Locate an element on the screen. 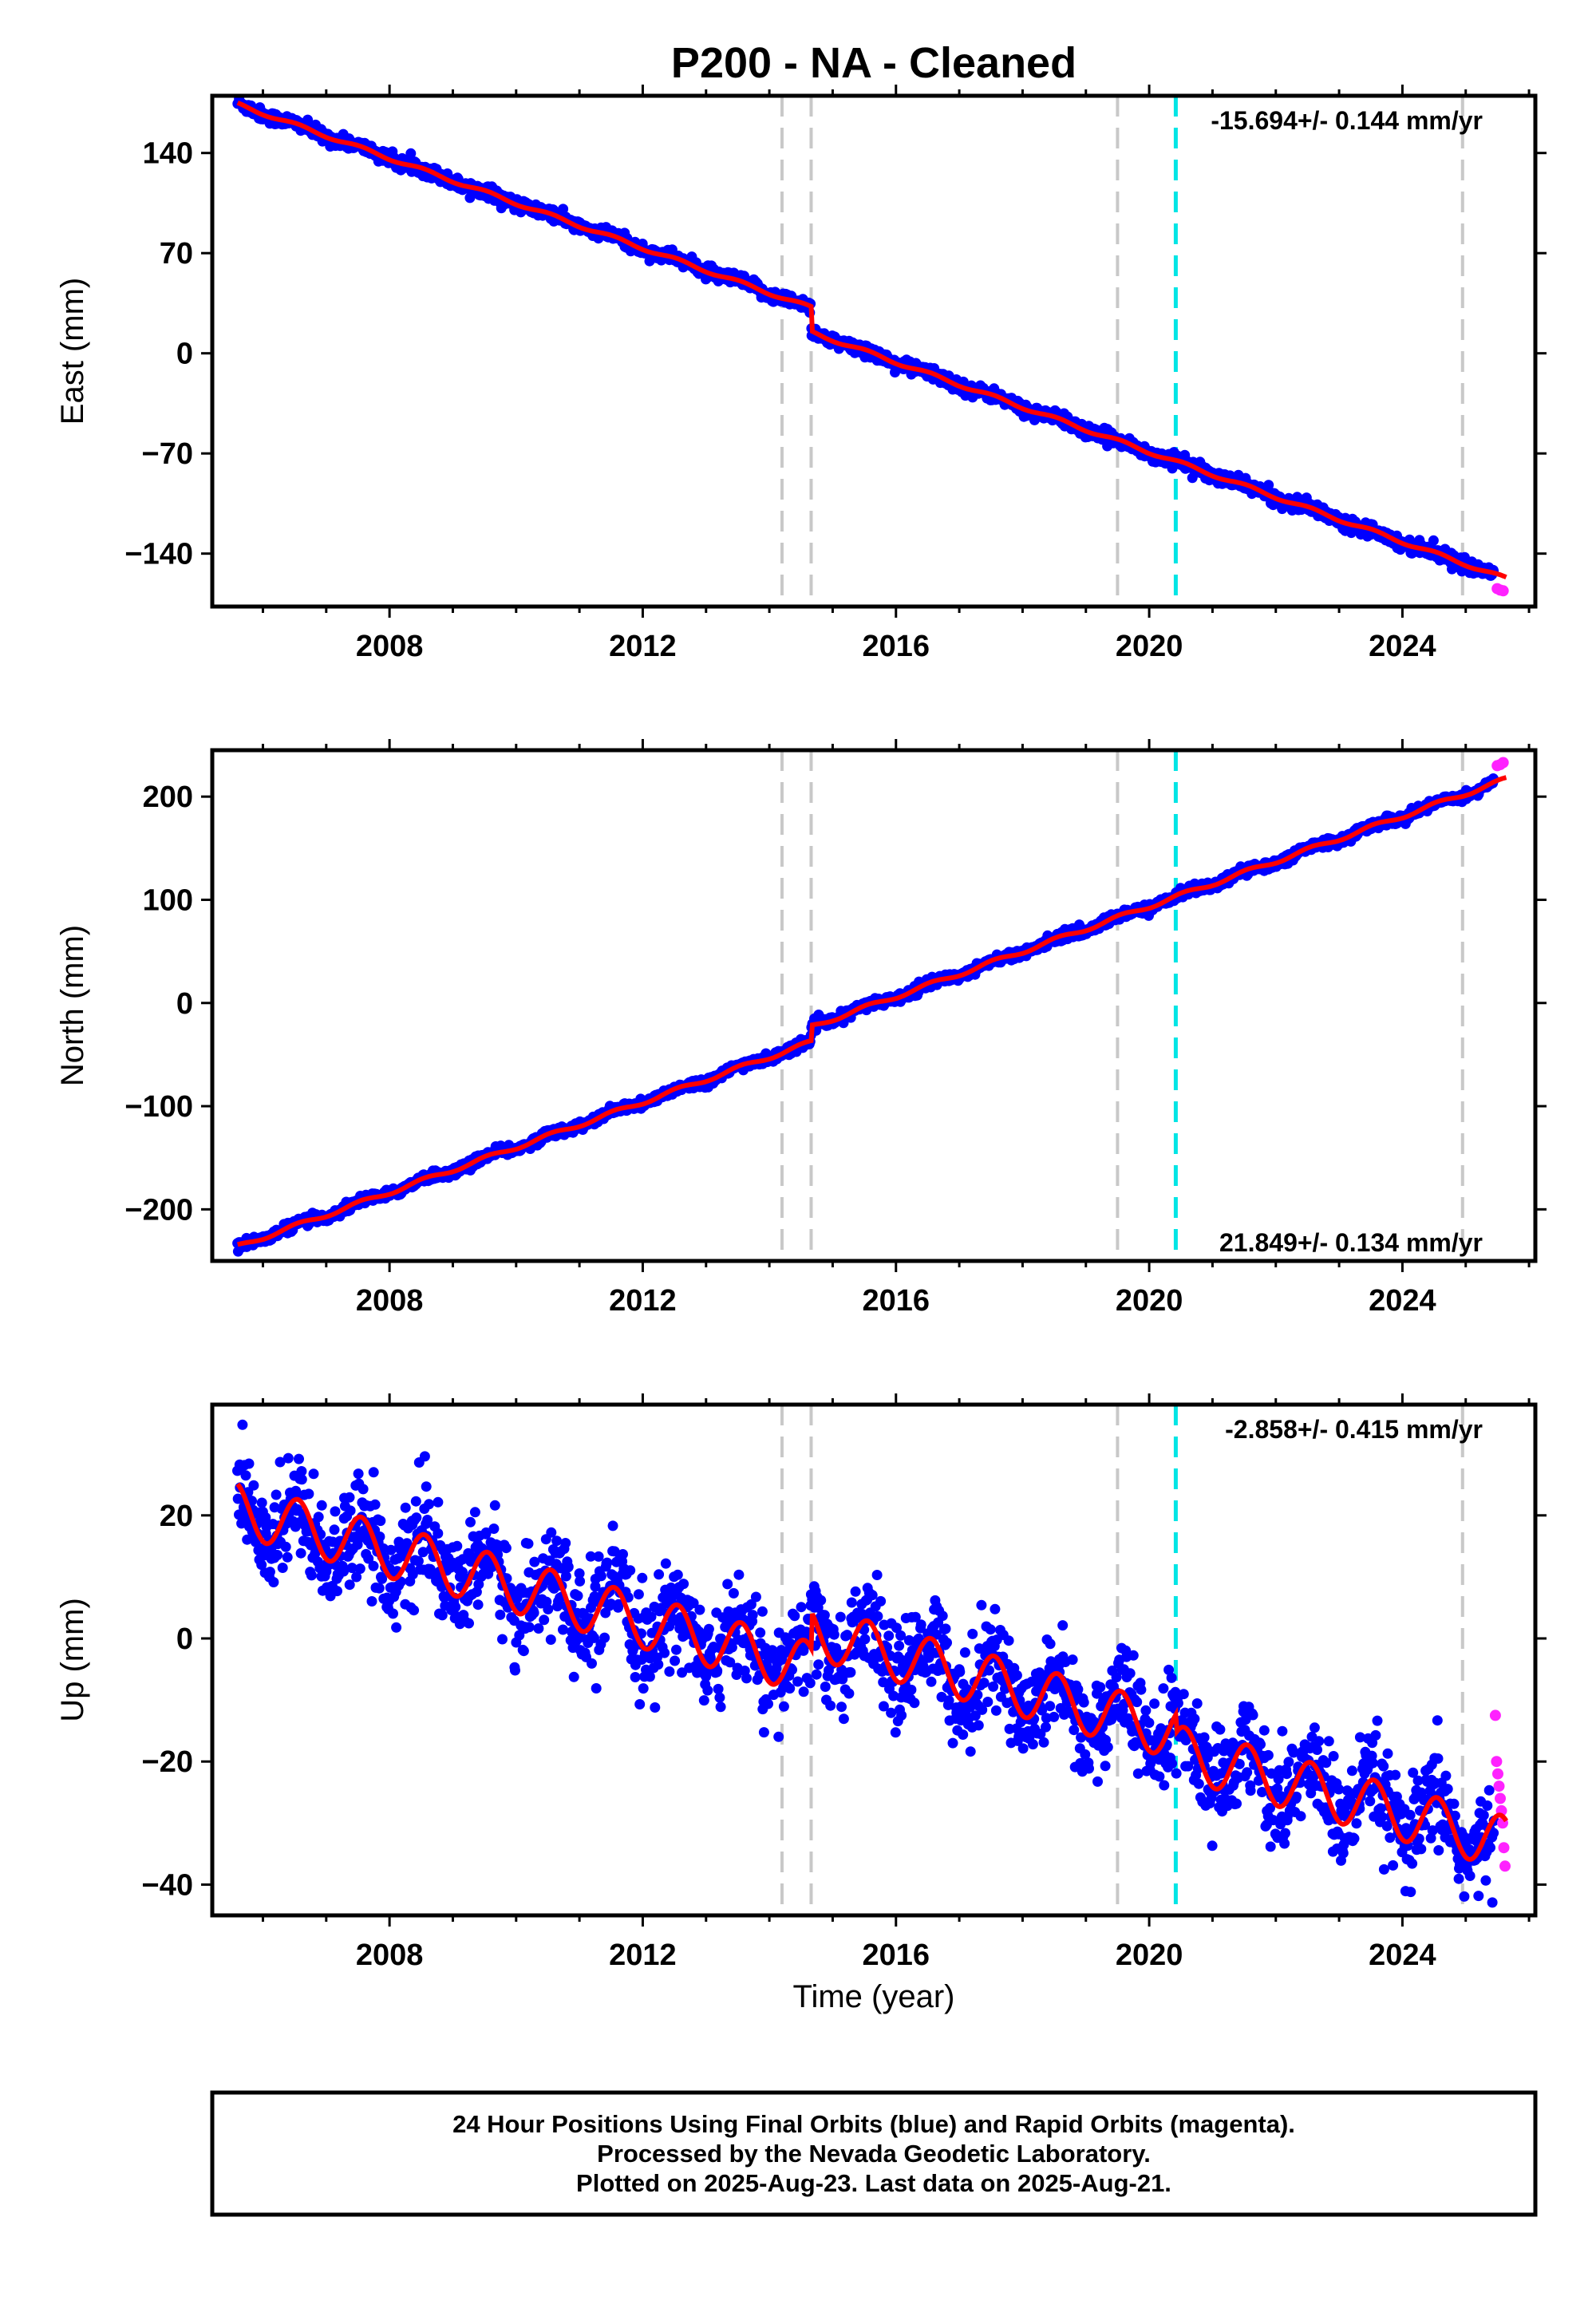  east-rate-label: -15.694+/- 0.144 mm/yr is located at coordinates (1347, 120).